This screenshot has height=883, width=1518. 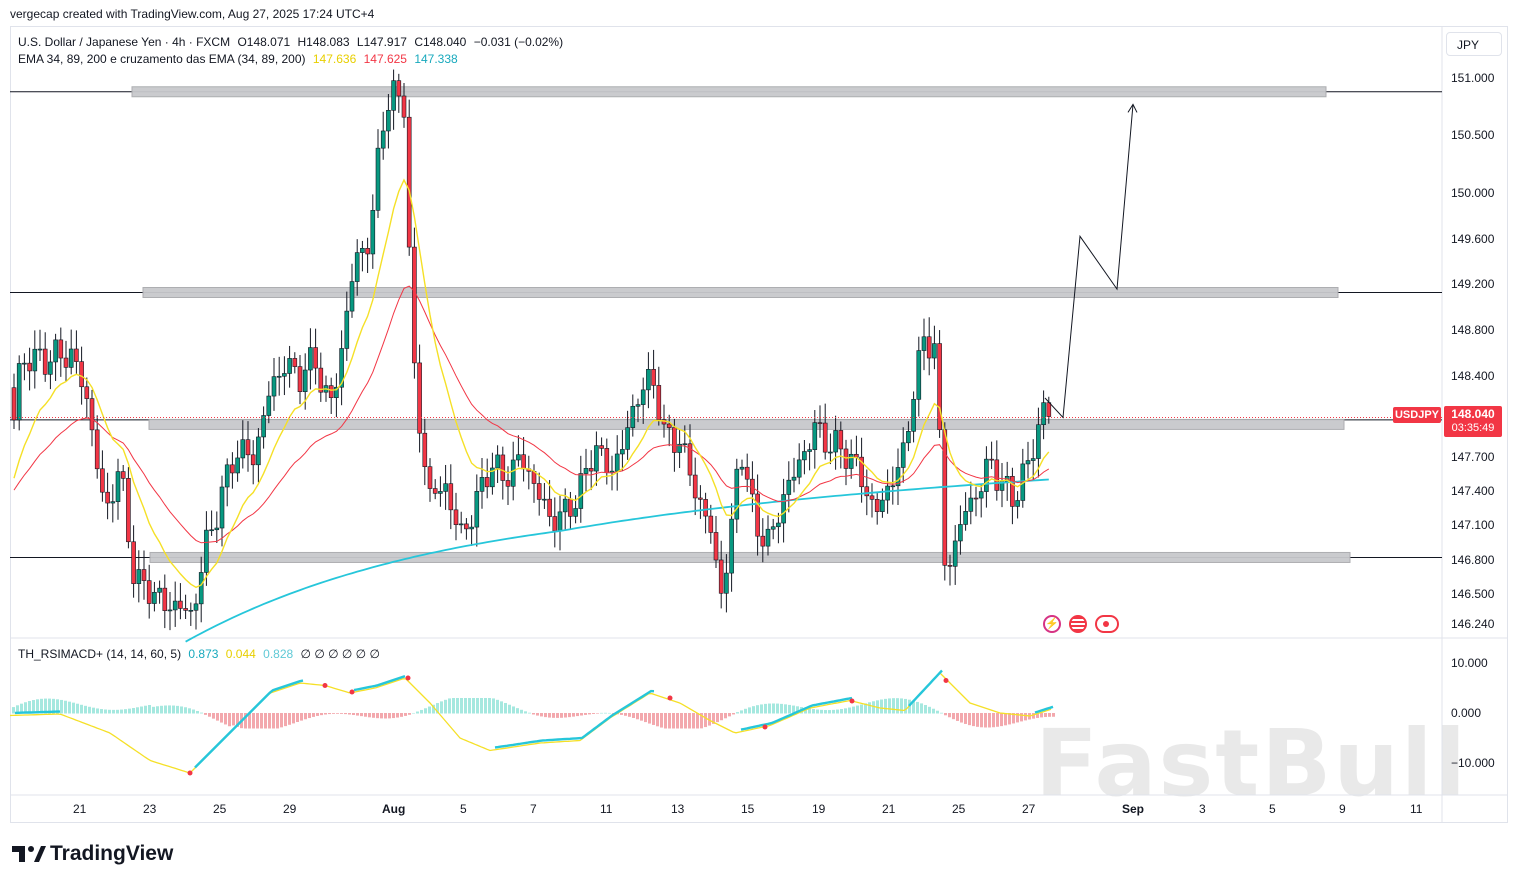 What do you see at coordinates (1473, 624) in the screenshot?
I see `price-tick-label: 146.240` at bounding box center [1473, 624].